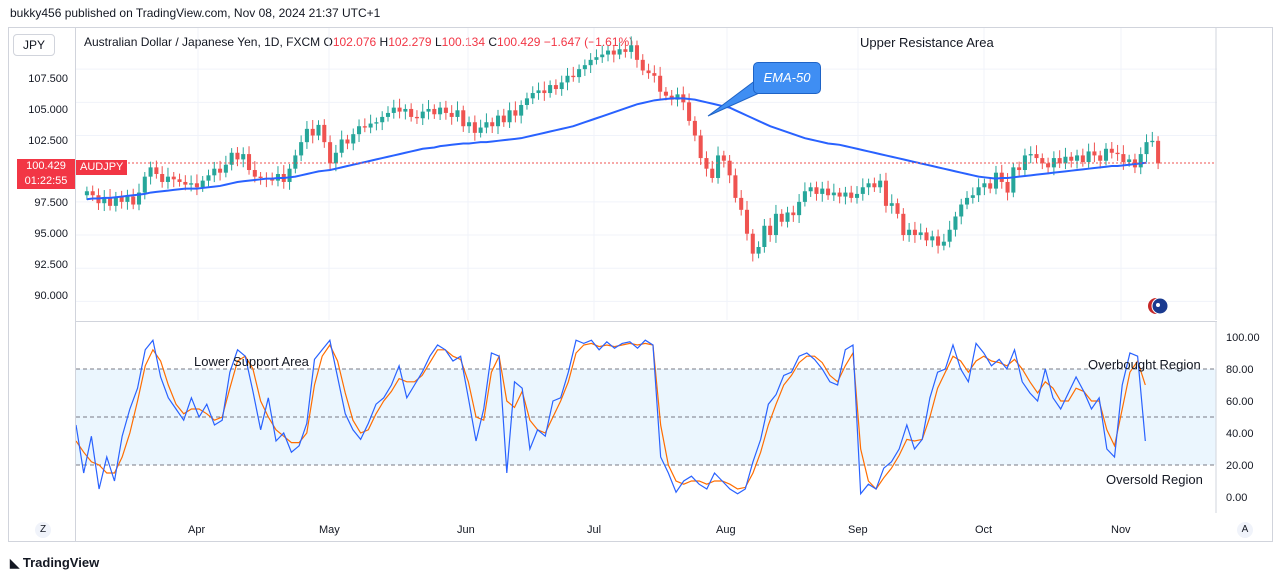  I want to click on stoch-tick: 80.00, so click(1240, 370).